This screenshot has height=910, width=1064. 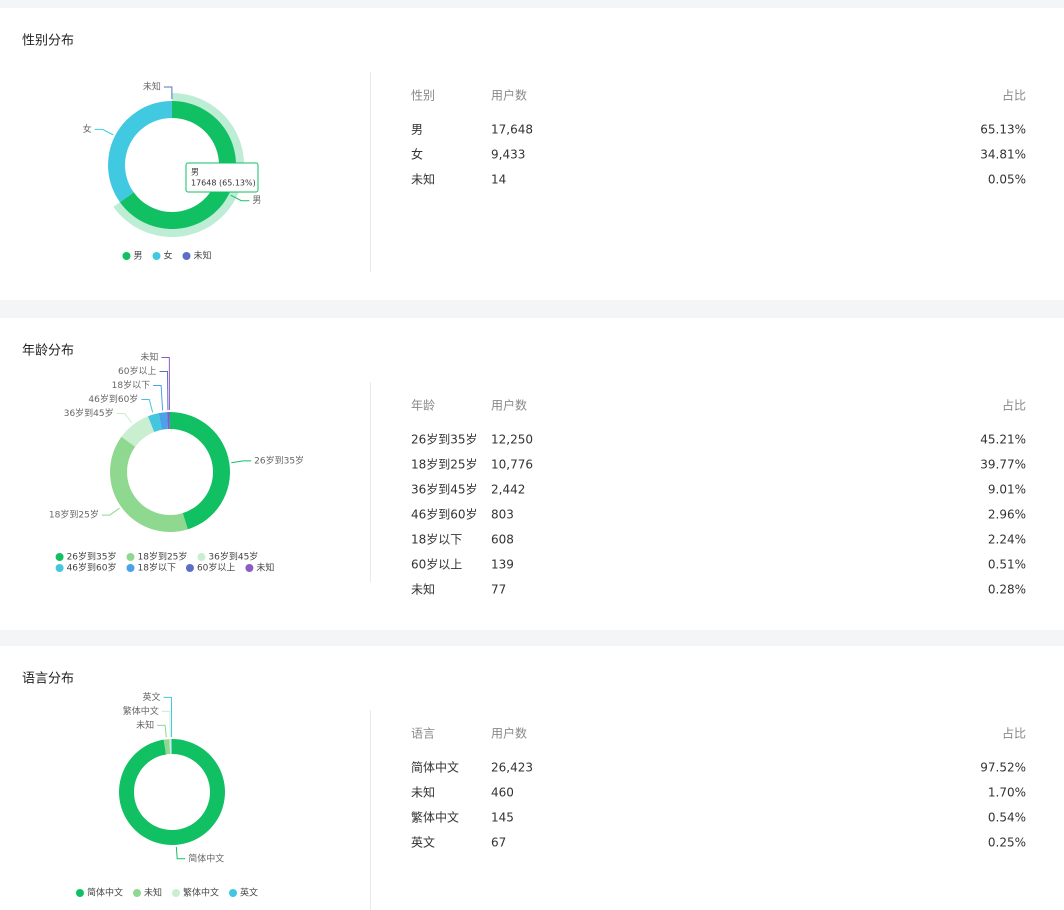 I want to click on section-title: 年龄分布, so click(x=48, y=351).